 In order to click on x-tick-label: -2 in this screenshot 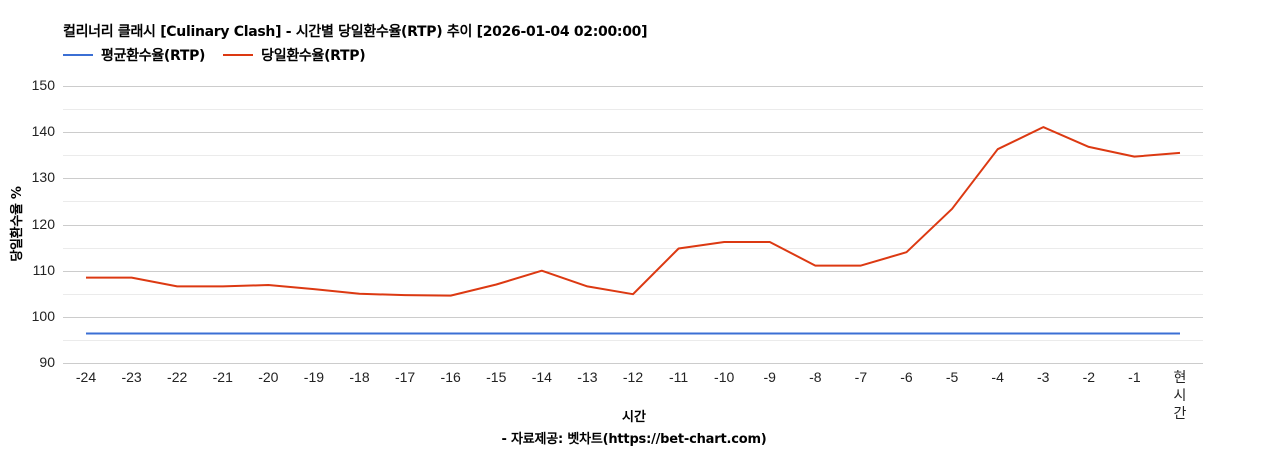, I will do `click(1089, 377)`.